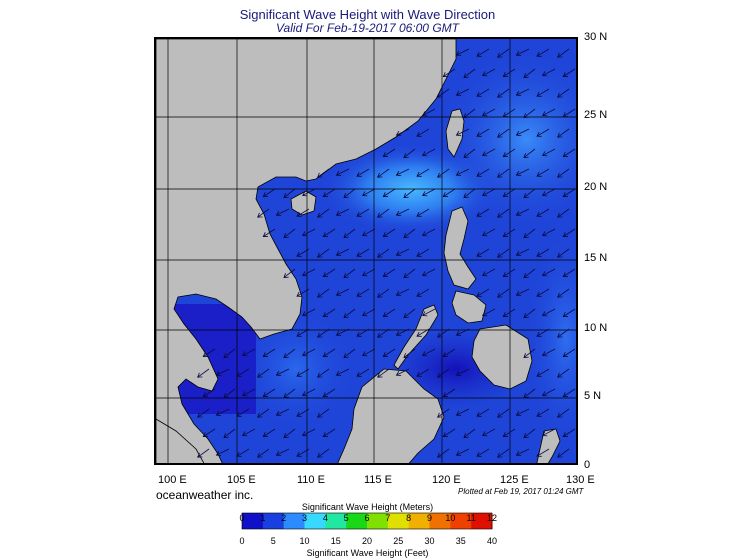 This screenshot has height=560, width=755. I want to click on lon-label-100e: 100 E, so click(172, 480).